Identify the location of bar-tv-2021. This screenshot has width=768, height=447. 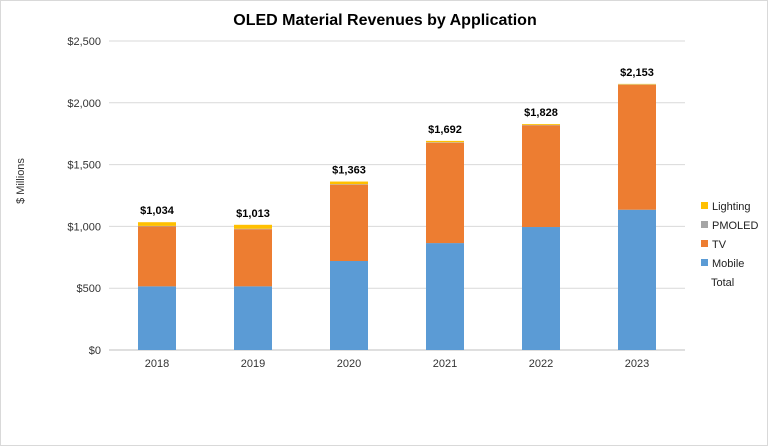
(445, 193).